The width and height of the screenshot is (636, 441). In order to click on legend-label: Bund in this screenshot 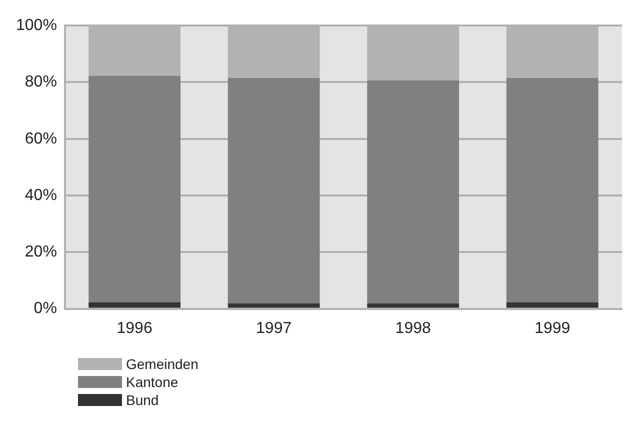, I will do `click(142, 400)`.